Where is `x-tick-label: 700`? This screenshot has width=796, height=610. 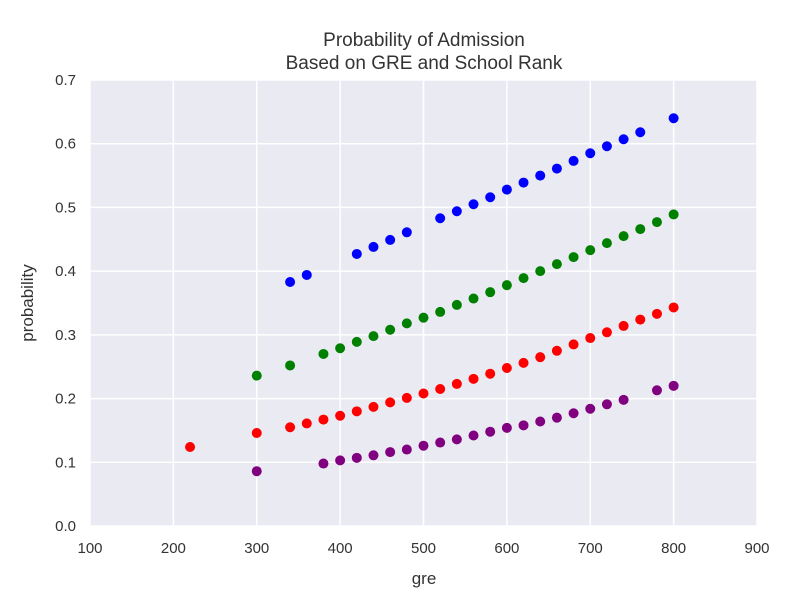 x-tick-label: 700 is located at coordinates (590, 548).